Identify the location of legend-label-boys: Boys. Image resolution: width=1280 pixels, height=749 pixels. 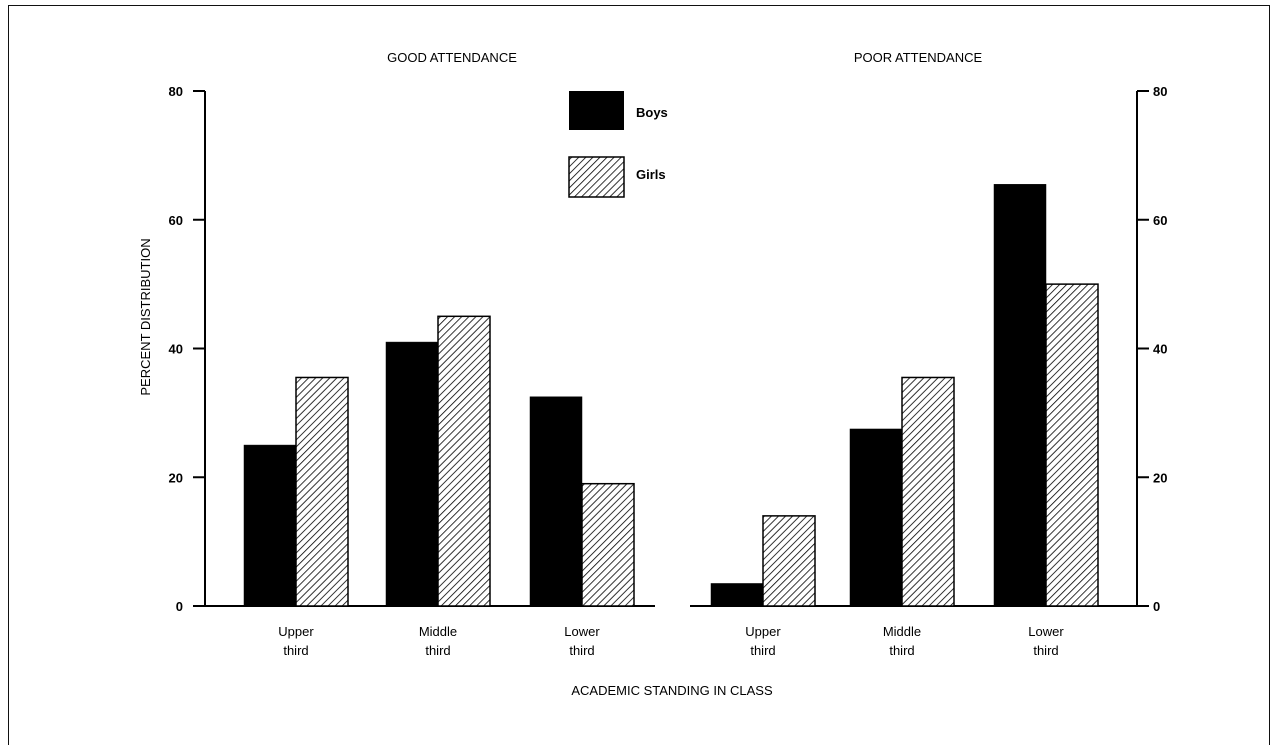
(652, 112).